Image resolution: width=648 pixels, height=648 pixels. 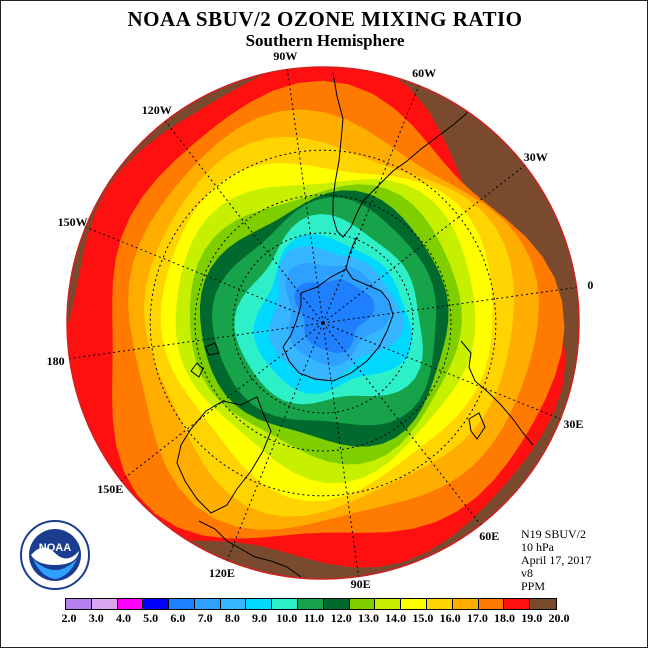 I want to click on longitude-label: 30E, so click(x=573, y=424).